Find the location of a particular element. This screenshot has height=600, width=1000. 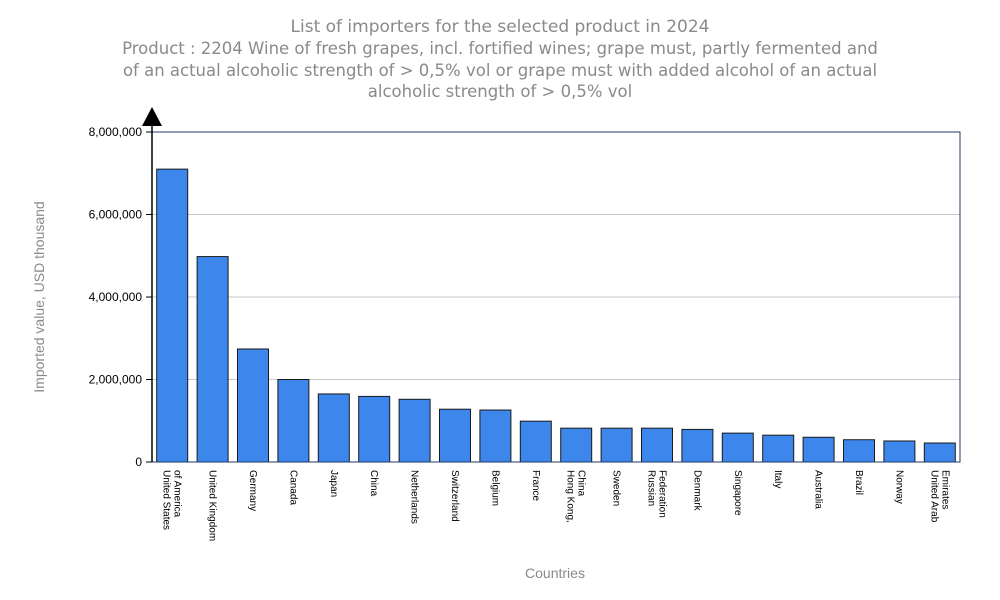

x-category-label: of America is located at coordinates (177, 494).